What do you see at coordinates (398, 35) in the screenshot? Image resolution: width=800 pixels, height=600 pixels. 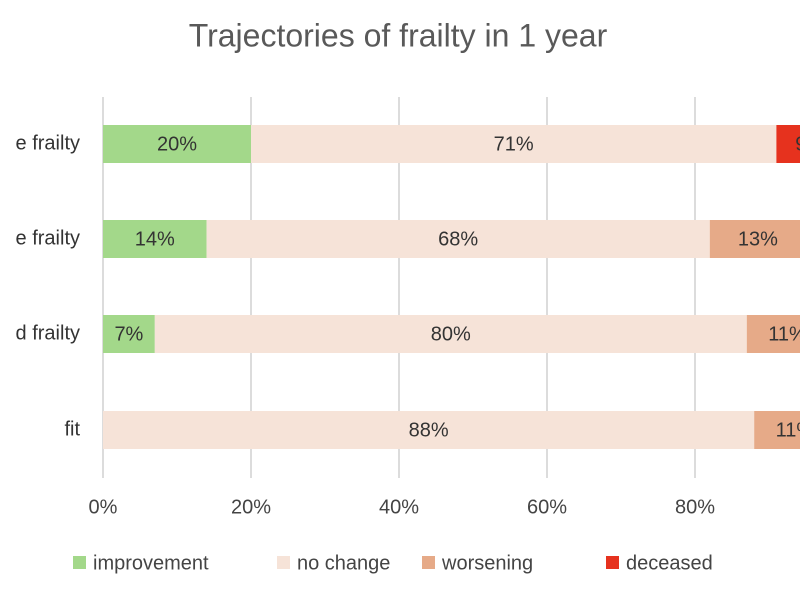 I see `chart-title: Trajectories of frailty in 1 year` at bounding box center [398, 35].